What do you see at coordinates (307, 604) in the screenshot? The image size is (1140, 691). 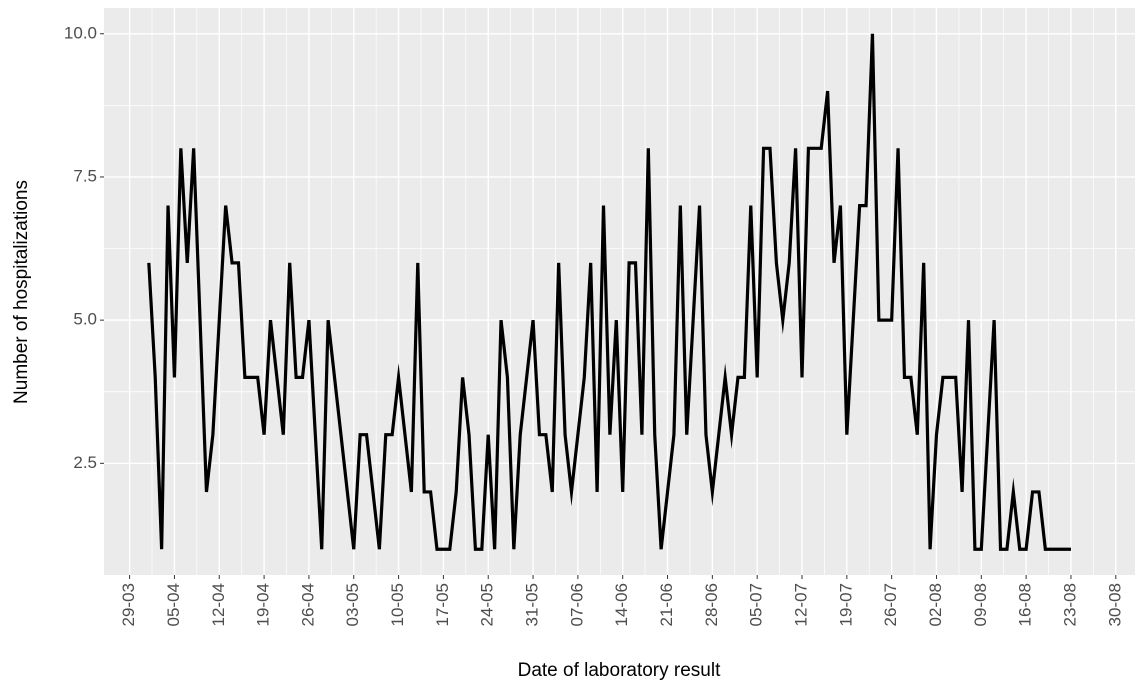 I see `x-tick-label: 26-04` at bounding box center [307, 604].